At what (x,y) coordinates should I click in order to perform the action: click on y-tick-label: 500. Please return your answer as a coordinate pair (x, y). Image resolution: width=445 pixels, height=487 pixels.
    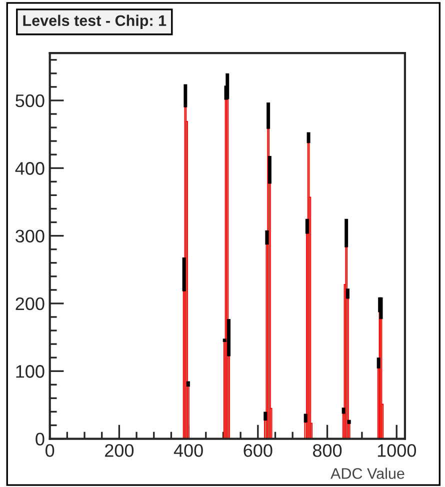
    Looking at the image, I should click on (30, 101).